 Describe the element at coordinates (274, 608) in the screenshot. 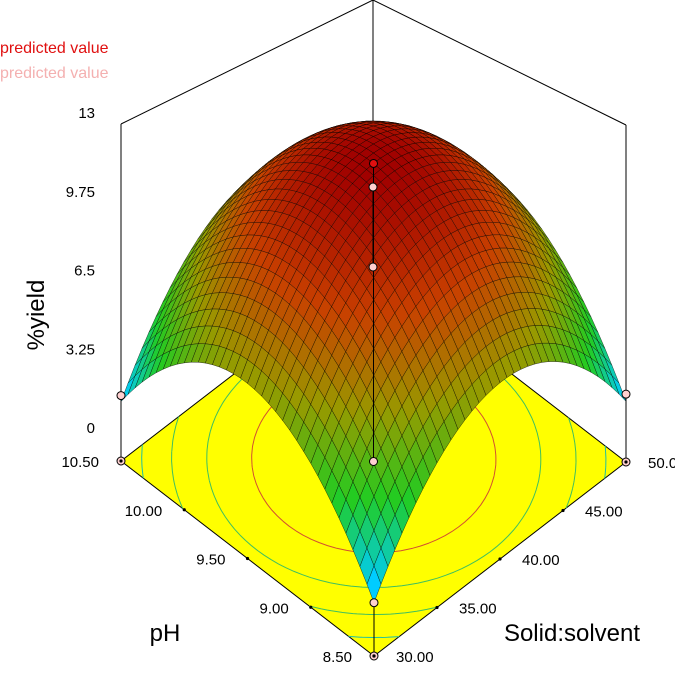

I see `x-tick-label: 9.00` at that location.